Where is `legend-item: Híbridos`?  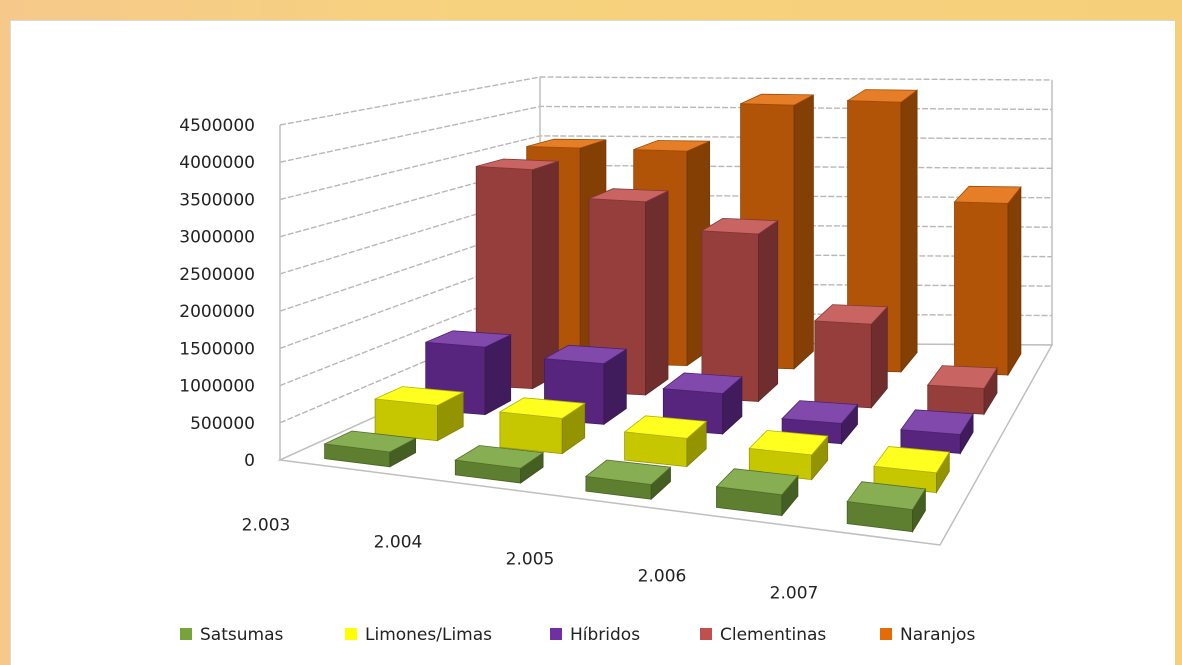
legend-item: Híbridos is located at coordinates (595, 635).